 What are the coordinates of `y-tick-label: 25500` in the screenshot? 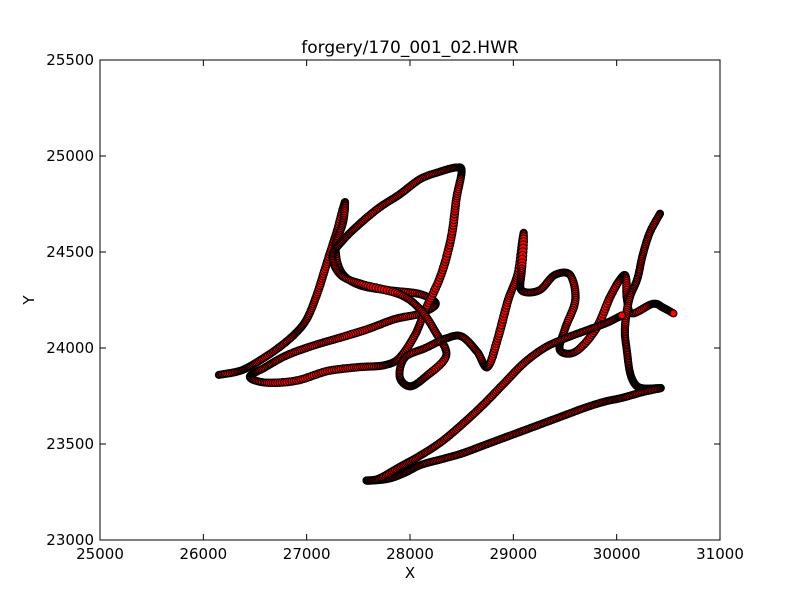 It's located at (70, 60).